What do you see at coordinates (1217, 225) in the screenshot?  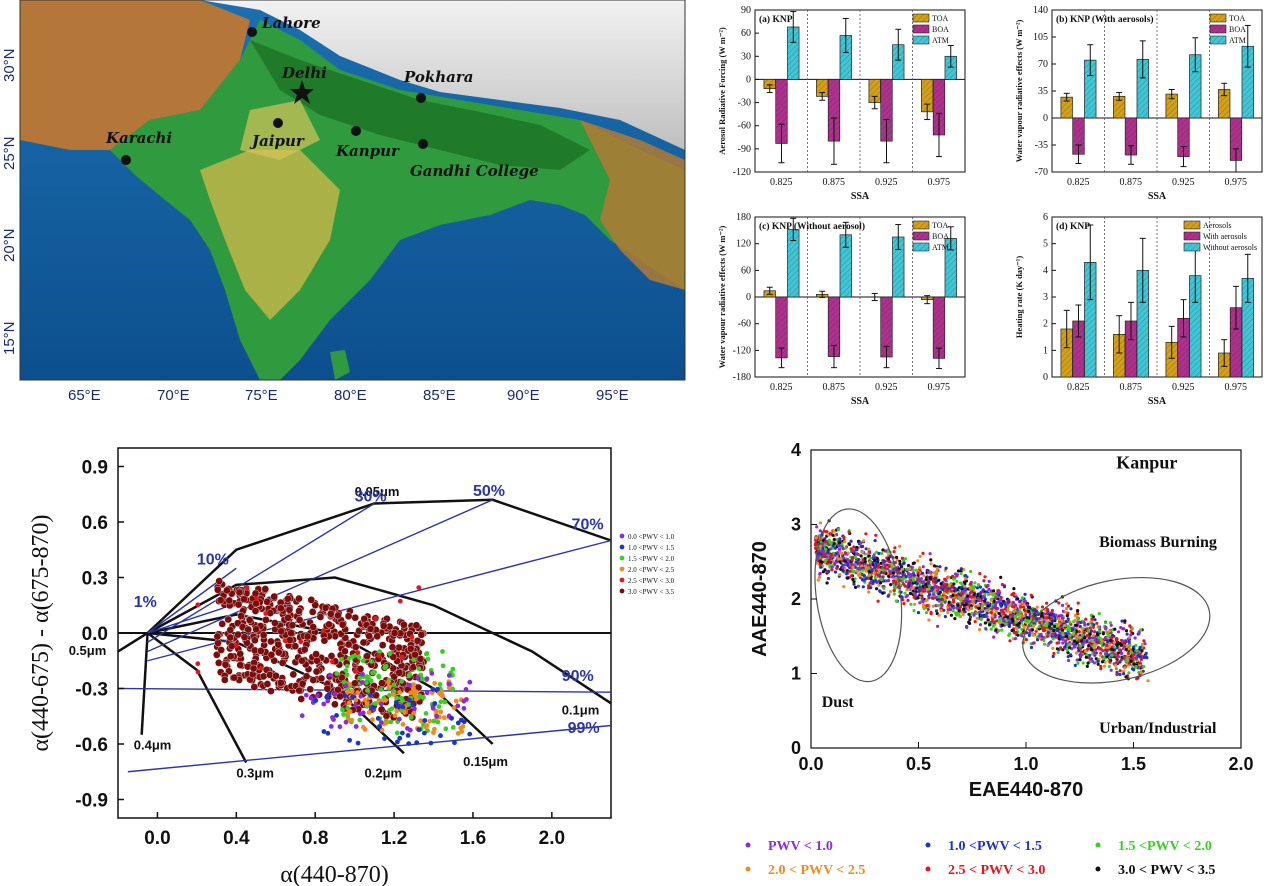 I see `legend-label: Aerosols` at bounding box center [1217, 225].